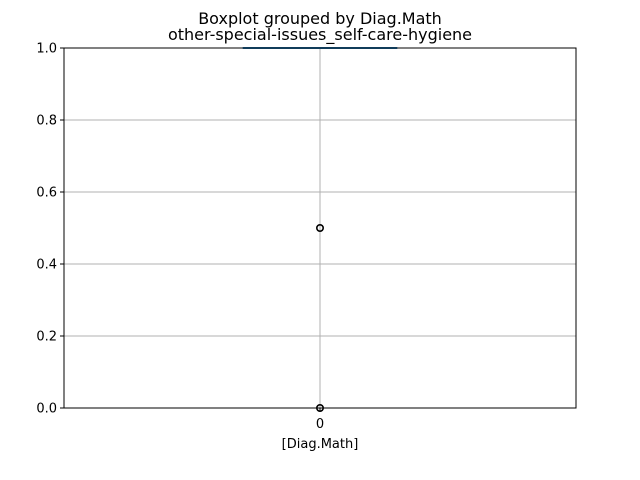 The width and height of the screenshot is (640, 480). Describe the element at coordinates (46, 409) in the screenshot. I see `y-tick-label: 0.0` at that location.